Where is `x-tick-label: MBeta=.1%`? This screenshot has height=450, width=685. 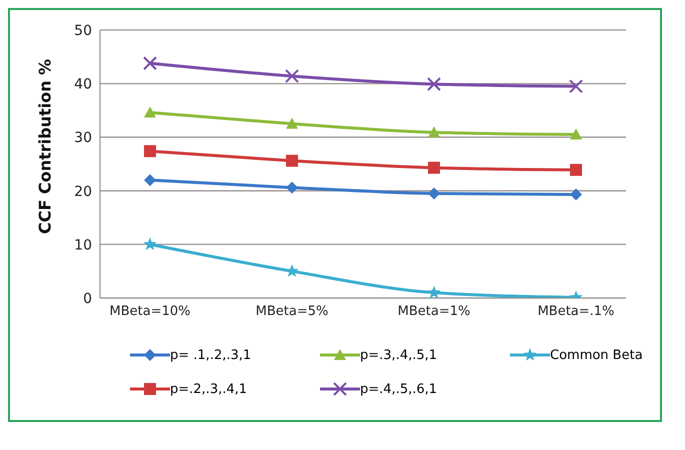
x-tick-label: MBeta=.1% is located at coordinates (576, 312).